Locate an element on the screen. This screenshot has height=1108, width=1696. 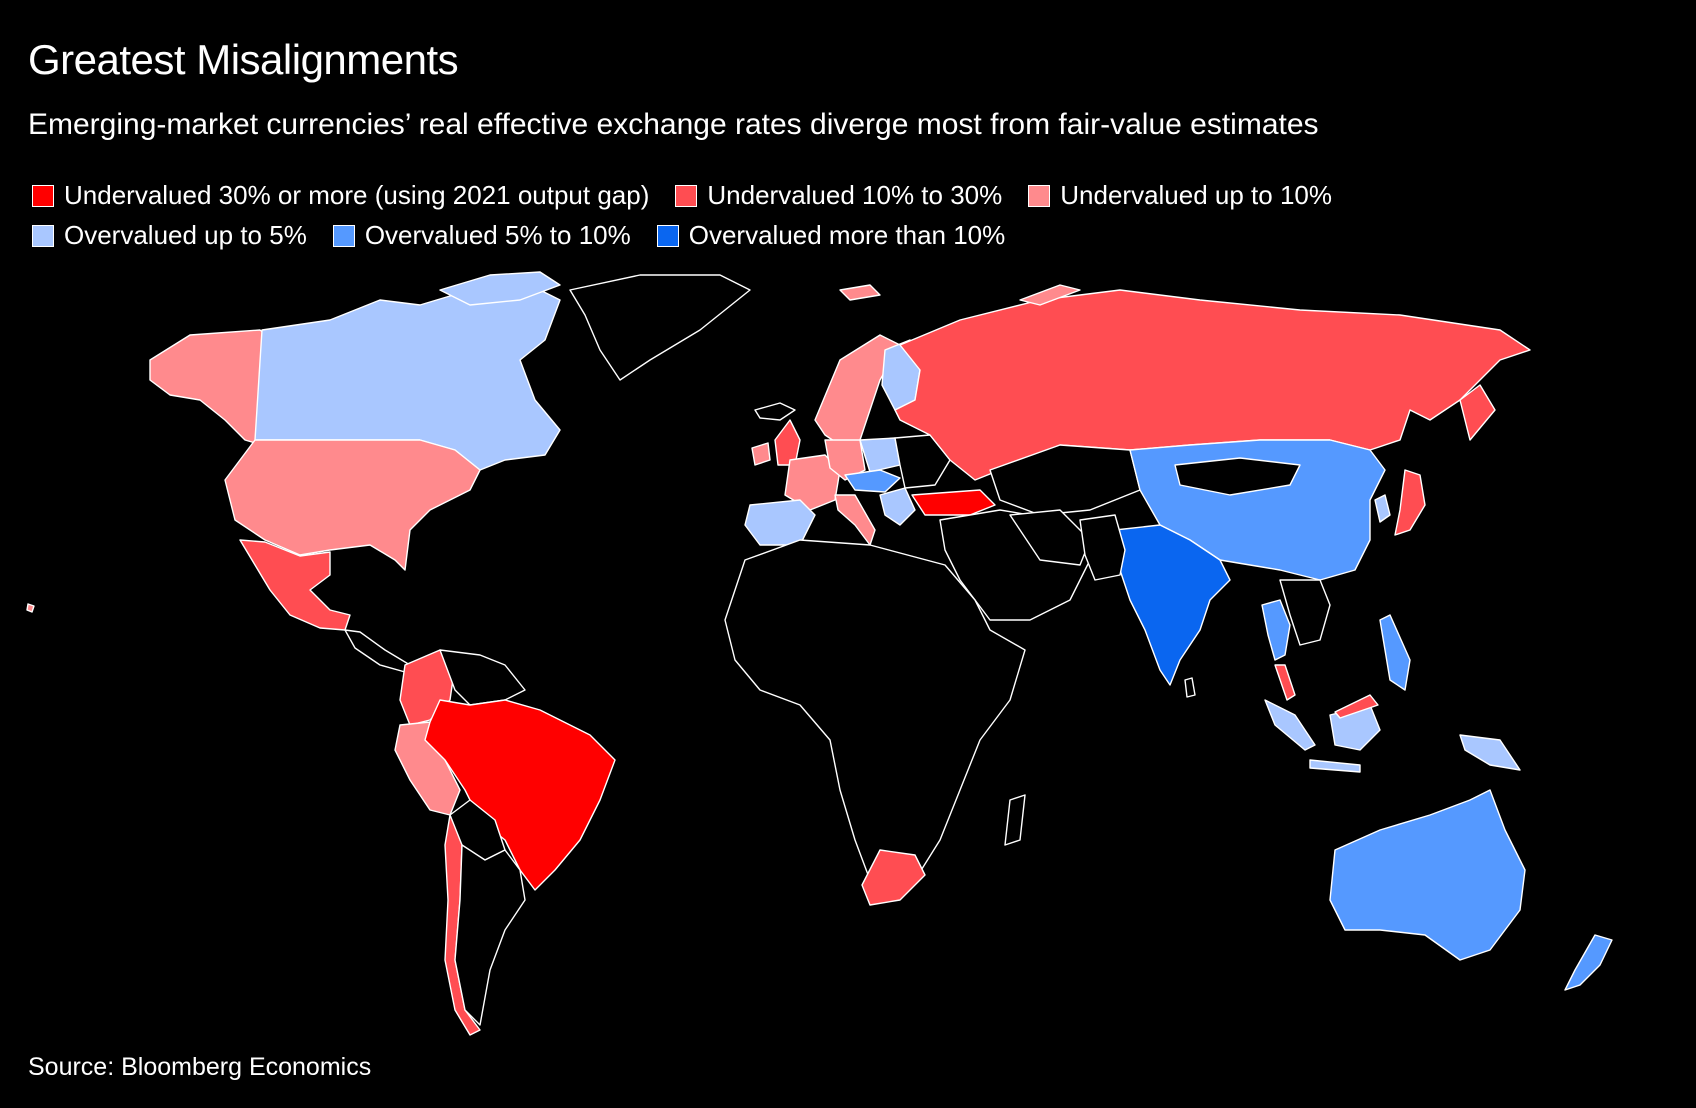
italy is located at coordinates (855, 520).